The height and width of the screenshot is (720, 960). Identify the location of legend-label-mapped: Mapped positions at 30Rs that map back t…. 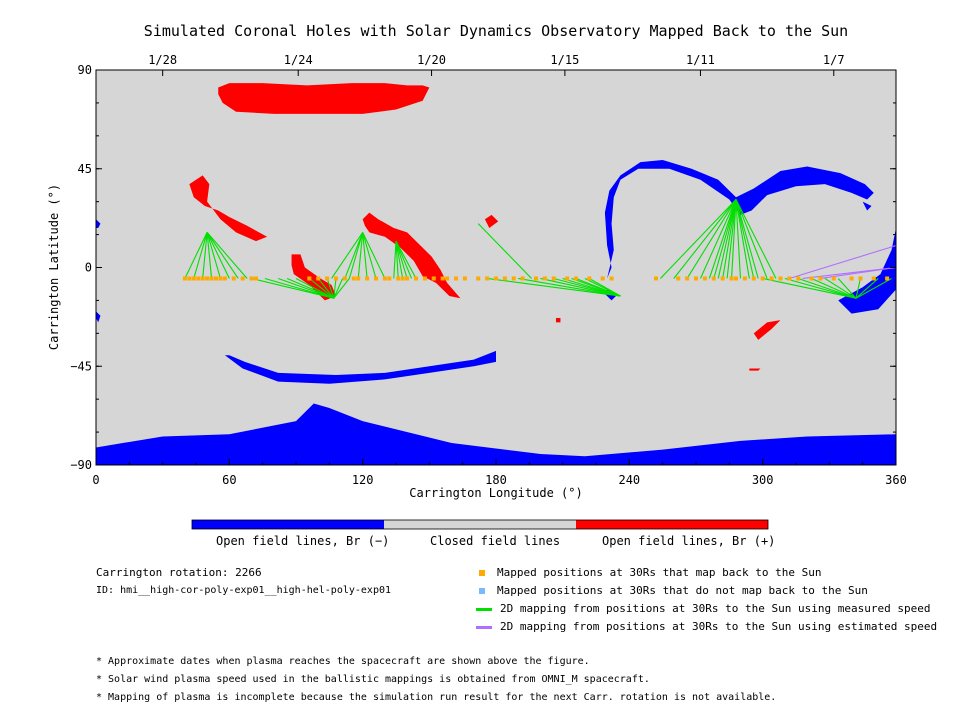
(659, 572).